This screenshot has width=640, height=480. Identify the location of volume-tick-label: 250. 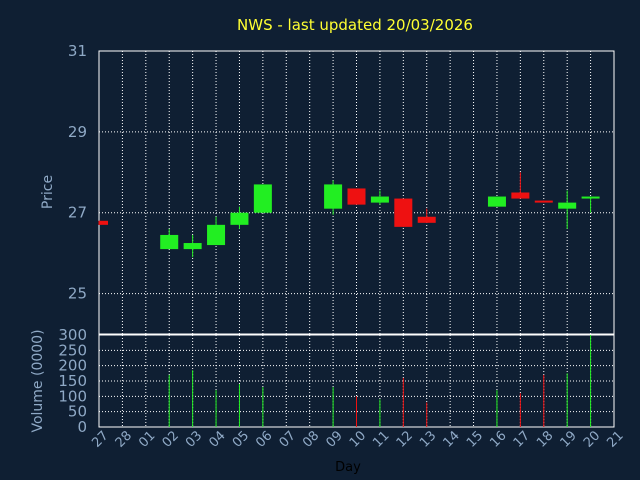
(72, 350).